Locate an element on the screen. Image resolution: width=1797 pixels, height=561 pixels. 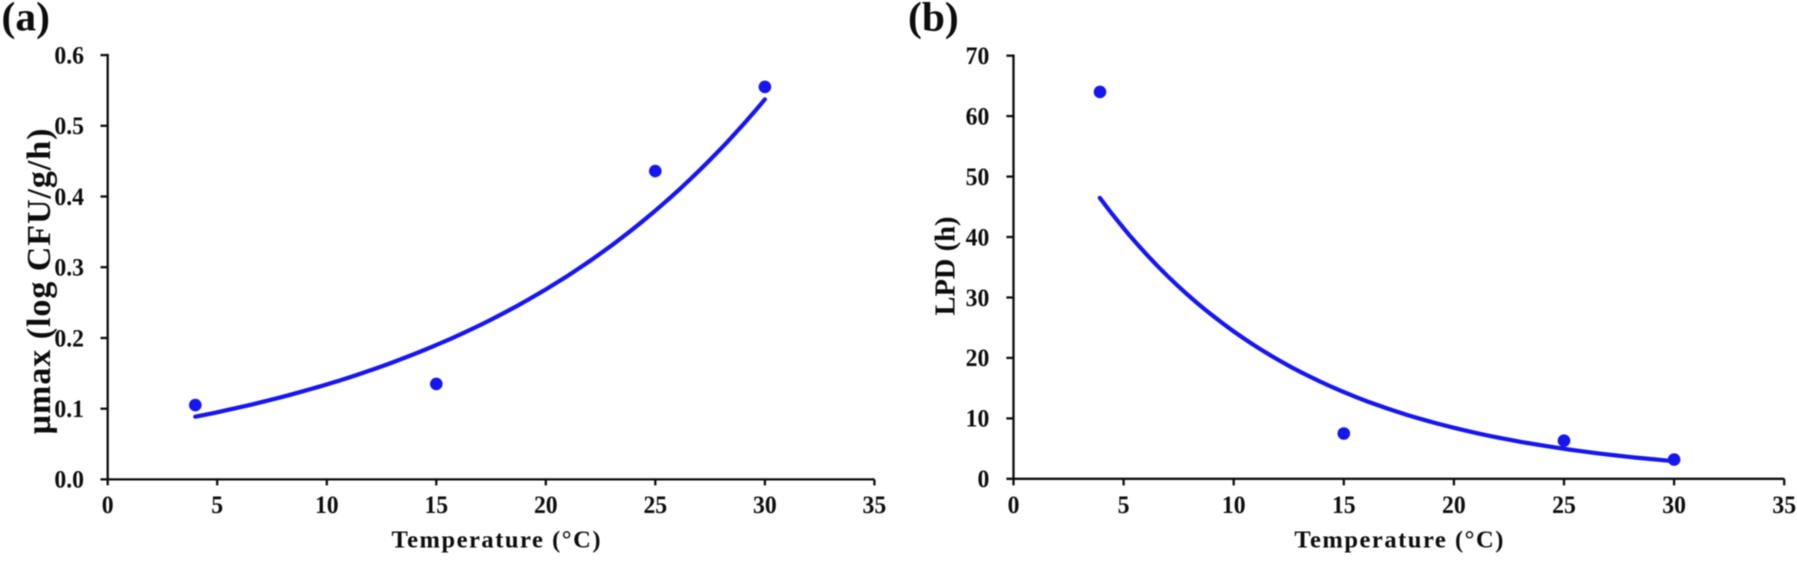
svg-text: 70 is located at coordinates (978, 56).